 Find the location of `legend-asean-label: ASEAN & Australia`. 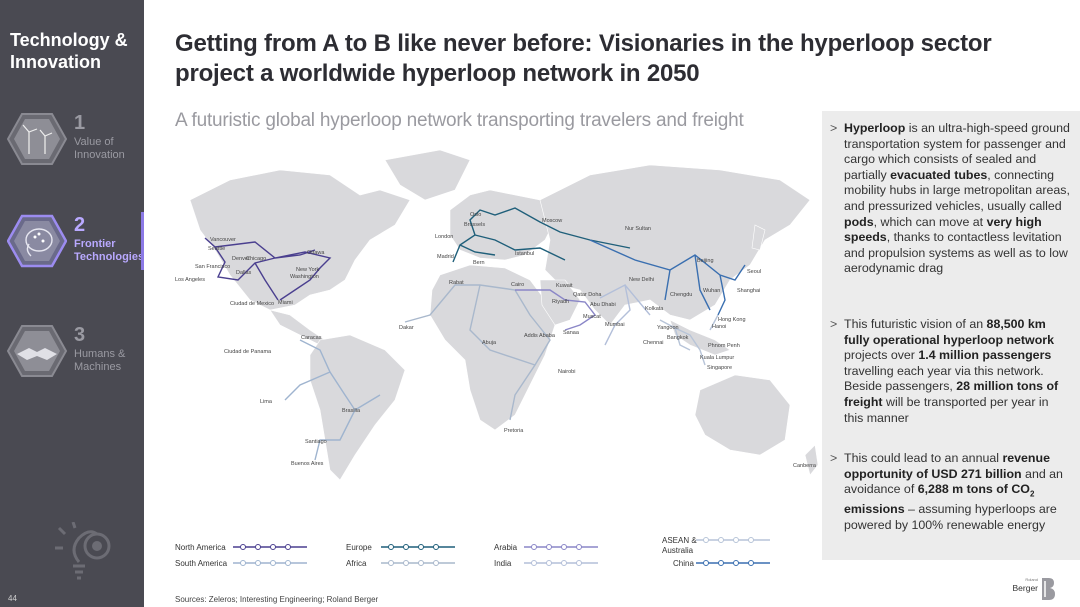

legend-asean-label: ASEAN & Australia is located at coordinates (679, 546).